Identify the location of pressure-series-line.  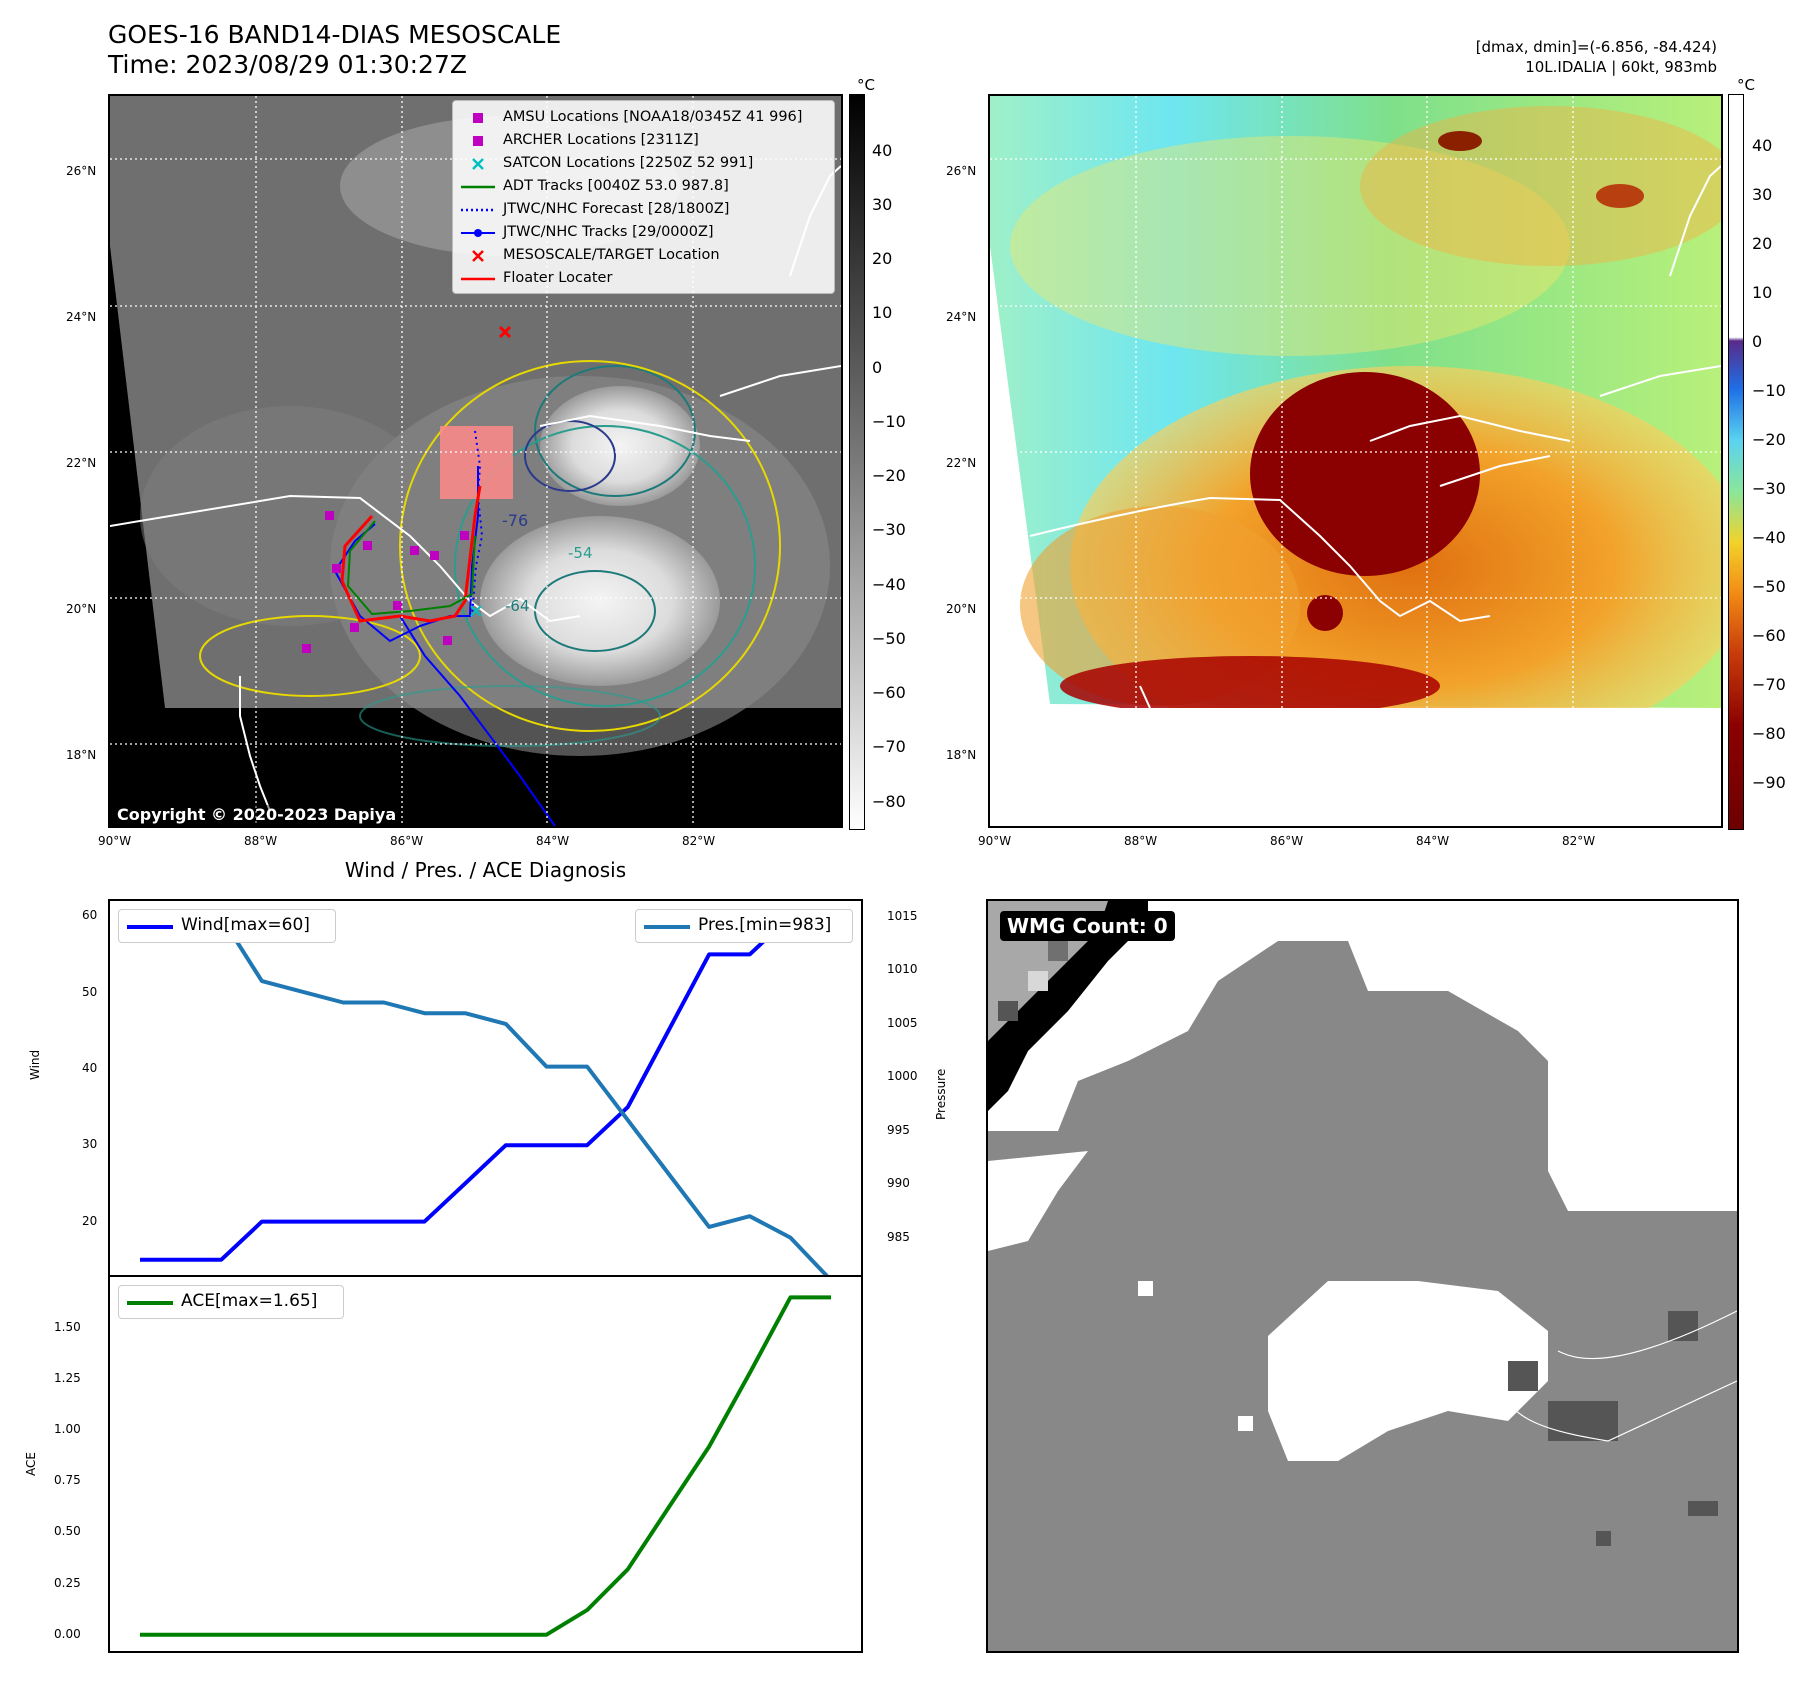
(484, 1095).